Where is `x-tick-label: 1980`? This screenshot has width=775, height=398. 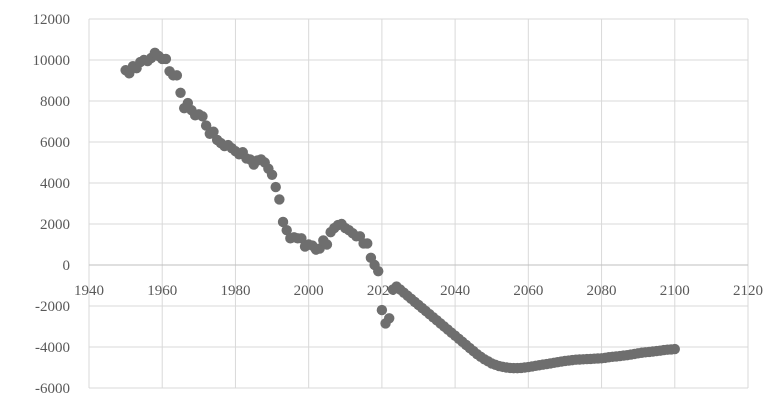 x-tick-label: 1980 is located at coordinates (235, 291).